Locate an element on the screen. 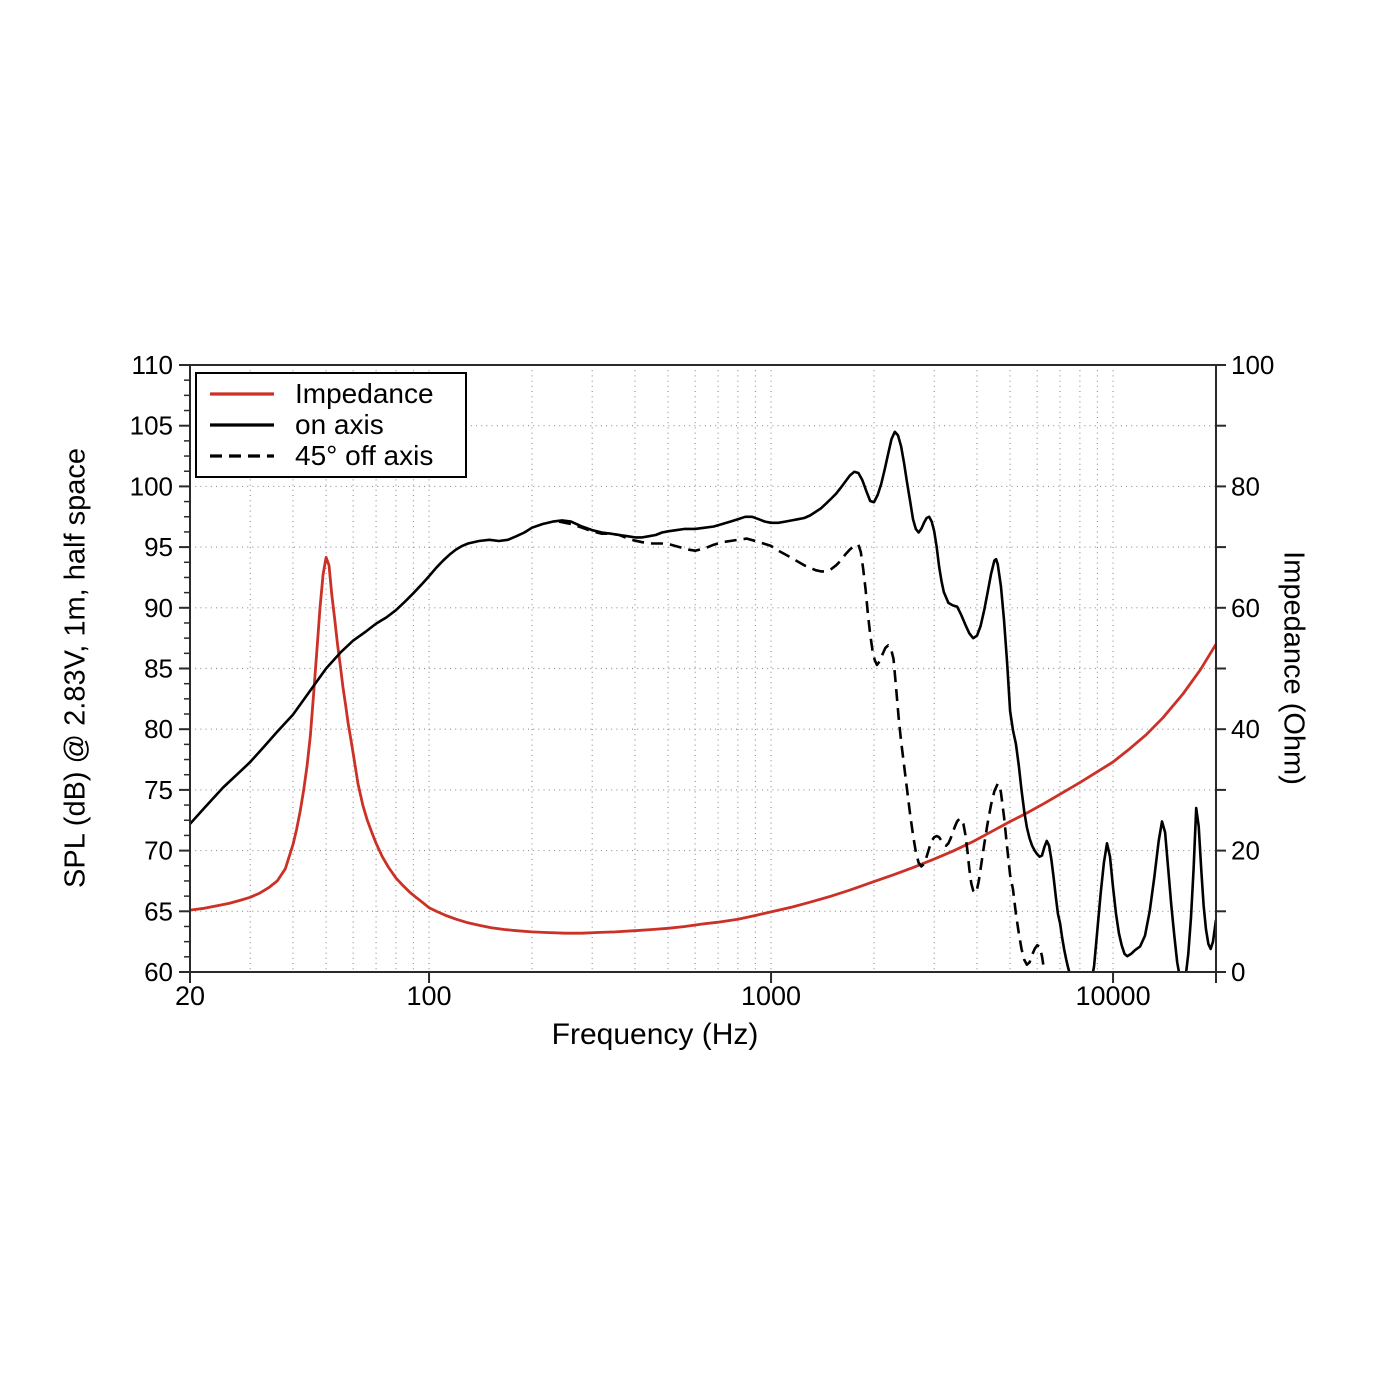 The width and height of the screenshot is (1400, 1400). y-left-tick-label: 110 is located at coordinates (152, 365).